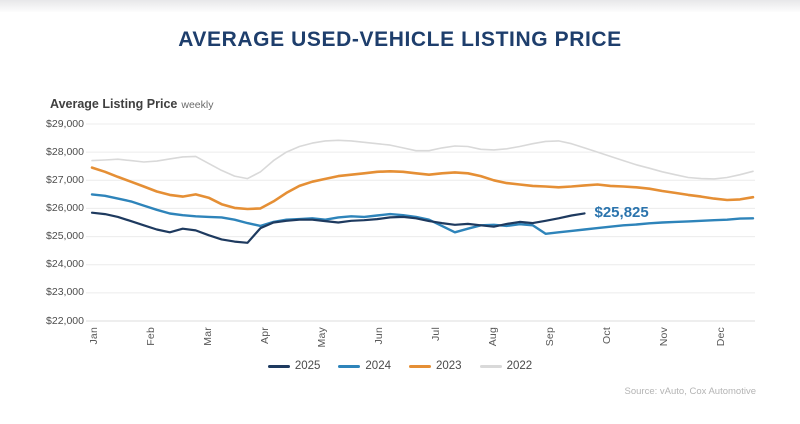 This screenshot has width=800, height=424. Describe the element at coordinates (65, 292) in the screenshot. I see `y-tick-label: $23,000` at that location.